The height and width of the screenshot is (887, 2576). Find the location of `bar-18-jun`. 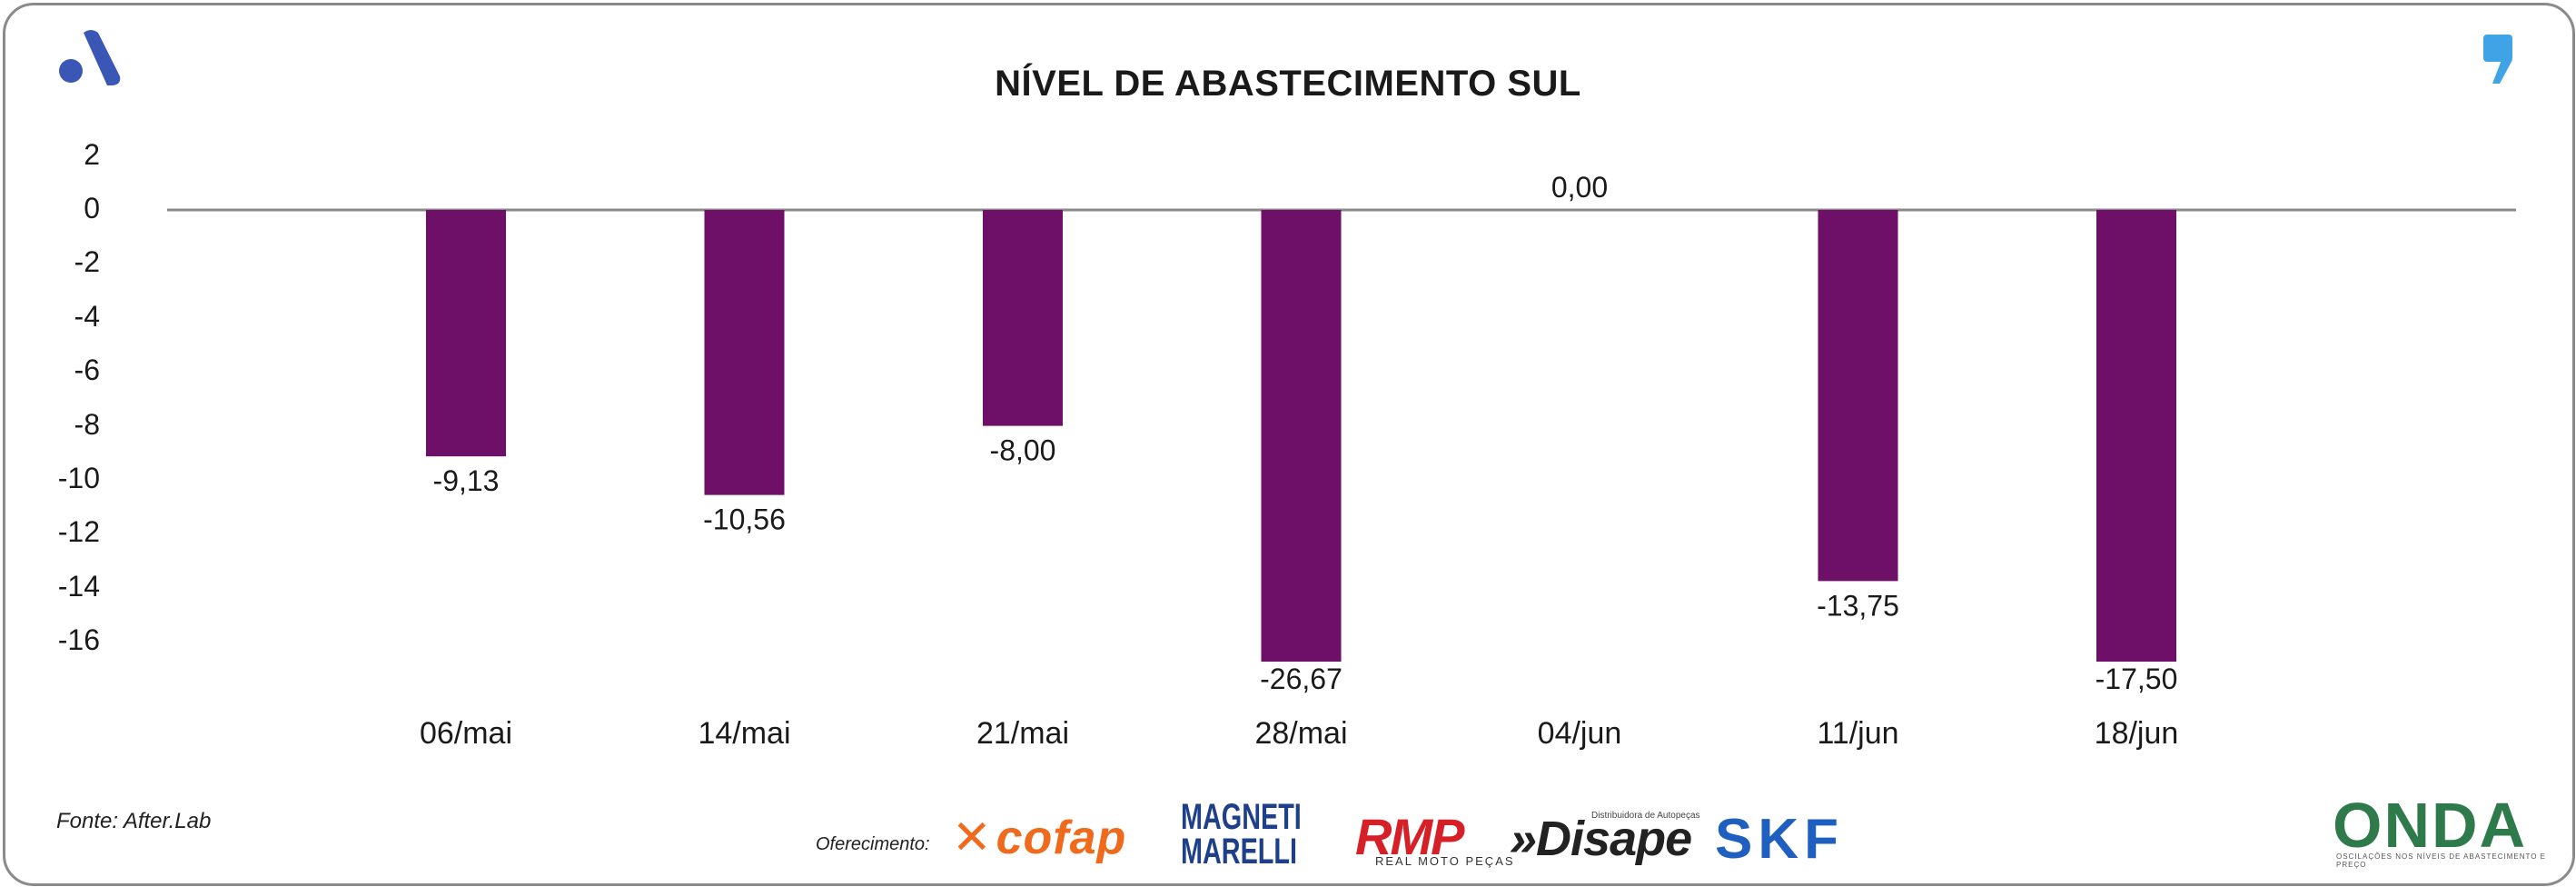

bar-18-jun is located at coordinates (2136, 436).